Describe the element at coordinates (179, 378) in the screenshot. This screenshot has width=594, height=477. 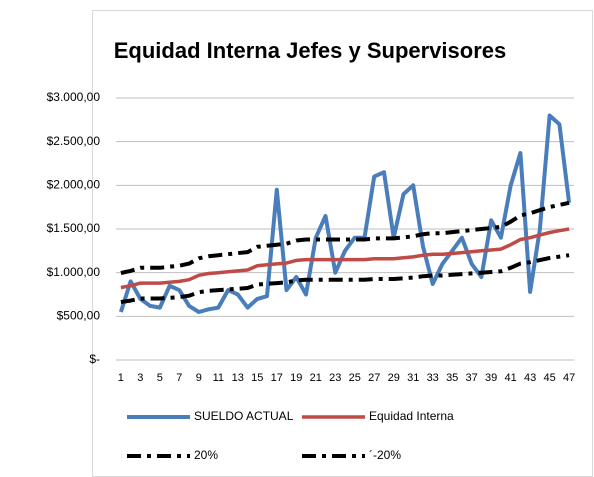
I see `x-tick-label: 7` at that location.